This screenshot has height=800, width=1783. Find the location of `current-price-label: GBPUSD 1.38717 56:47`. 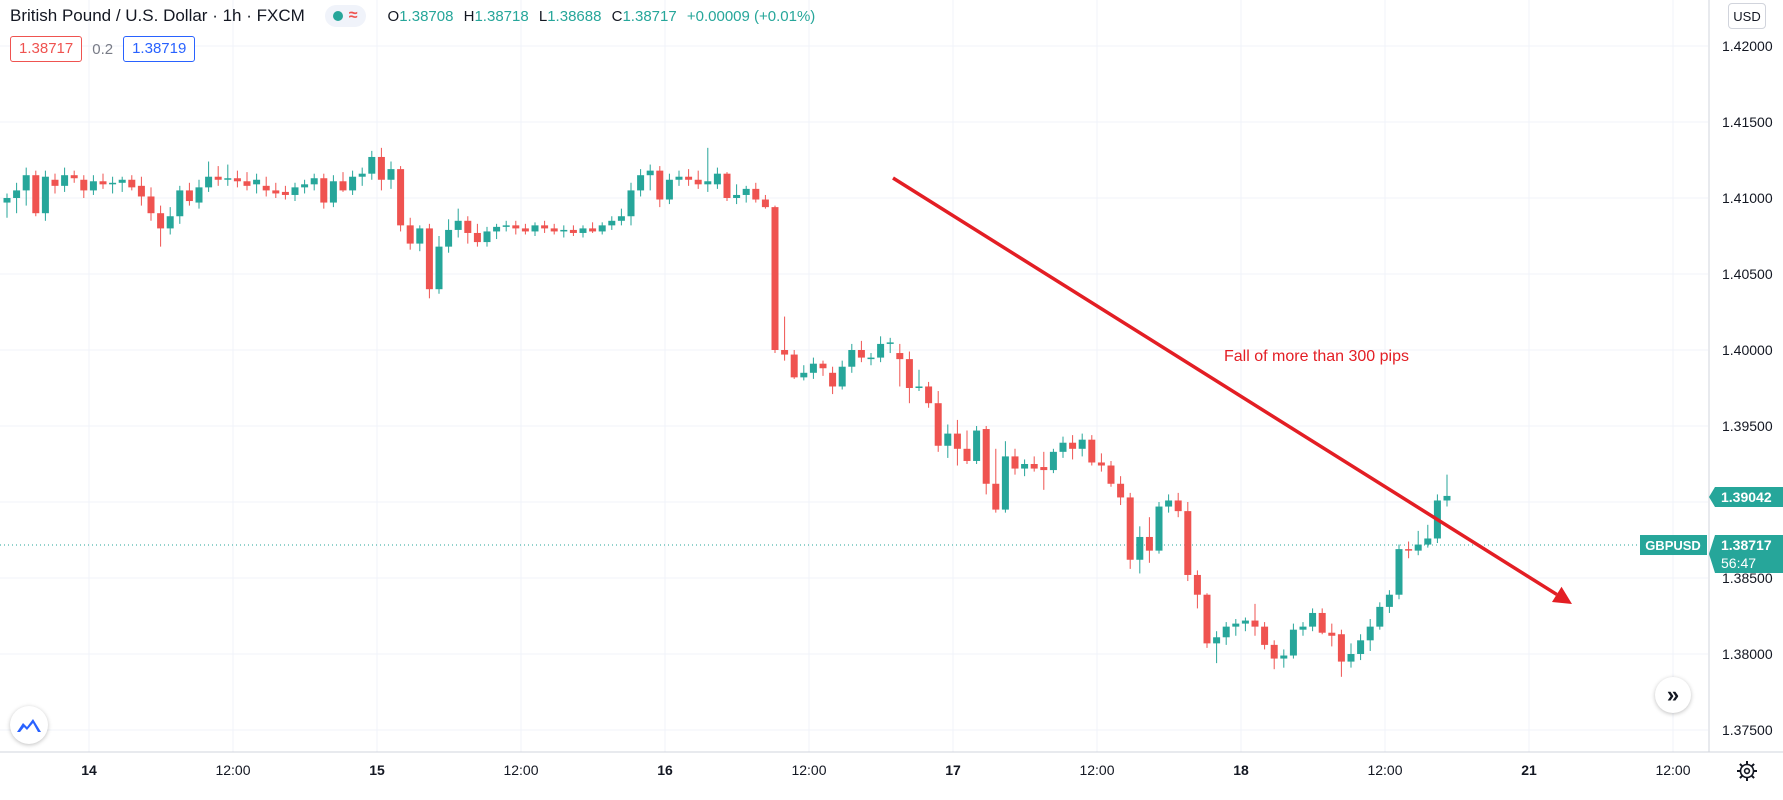

current-price-label: GBPUSD 1.38717 56:47 is located at coordinates (1711, 554).